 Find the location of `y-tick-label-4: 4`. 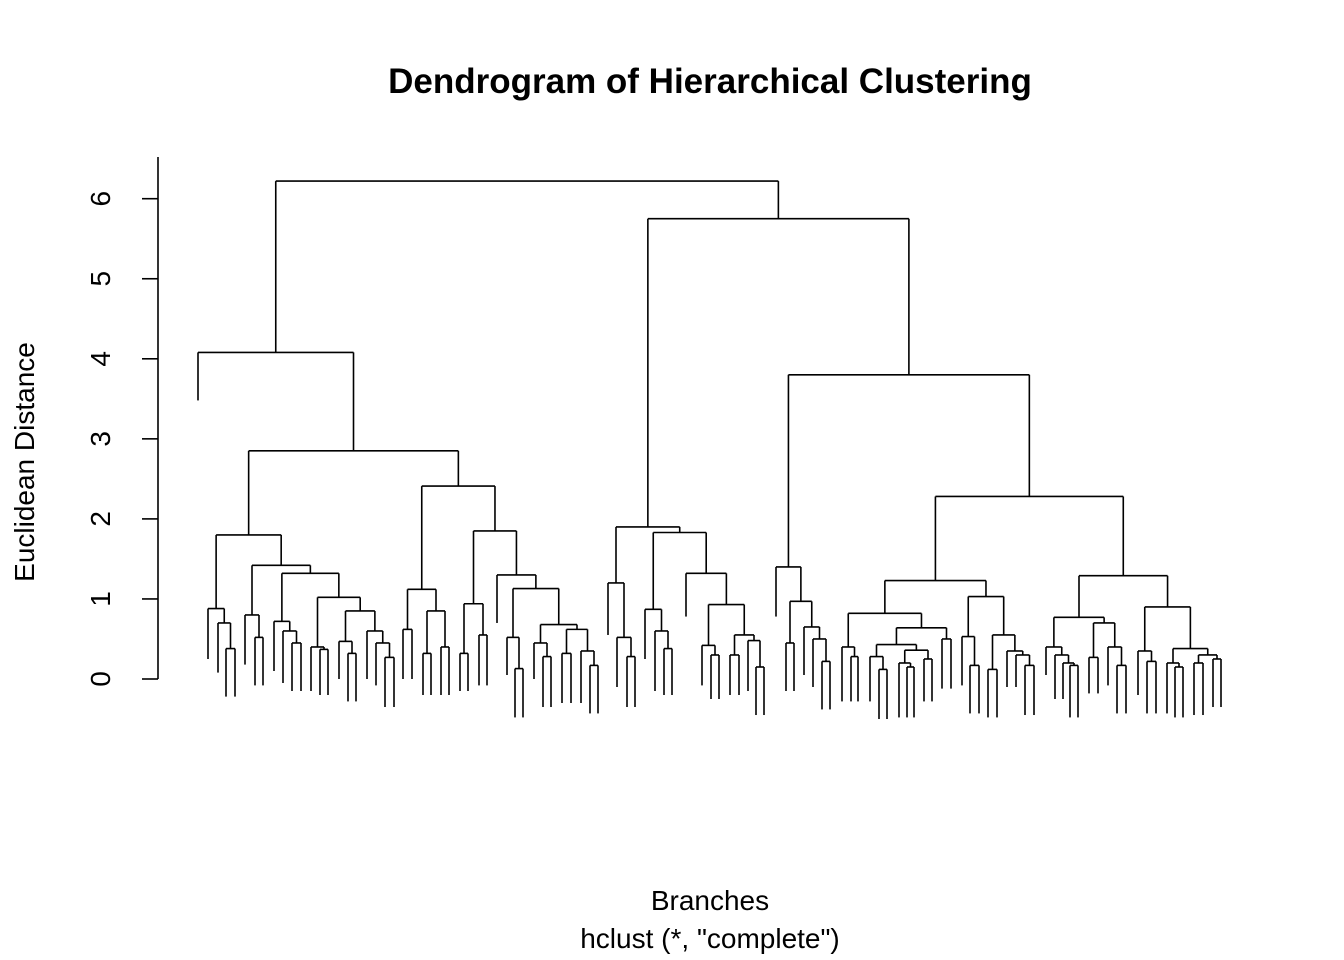

y-tick-label-4: 4 is located at coordinates (100, 359).